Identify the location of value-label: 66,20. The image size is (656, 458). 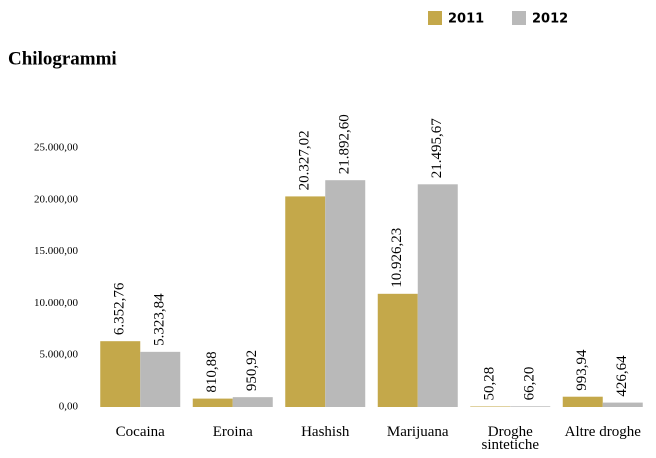
(530, 384).